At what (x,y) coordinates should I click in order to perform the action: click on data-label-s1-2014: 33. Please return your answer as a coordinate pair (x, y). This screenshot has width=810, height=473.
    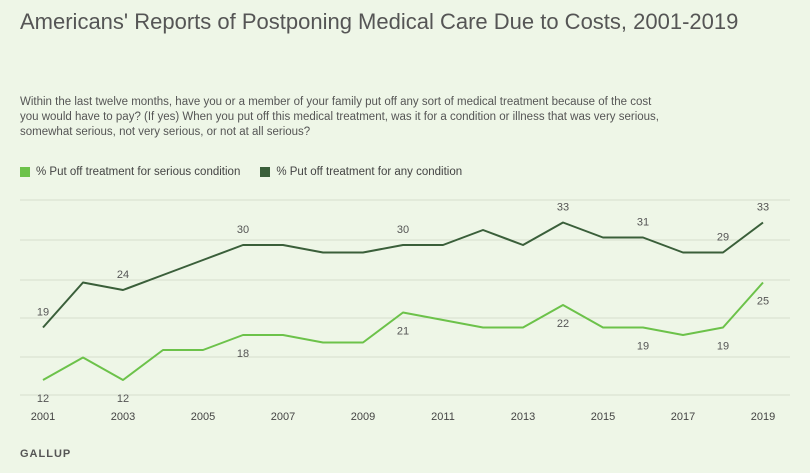
    Looking at the image, I should click on (563, 208).